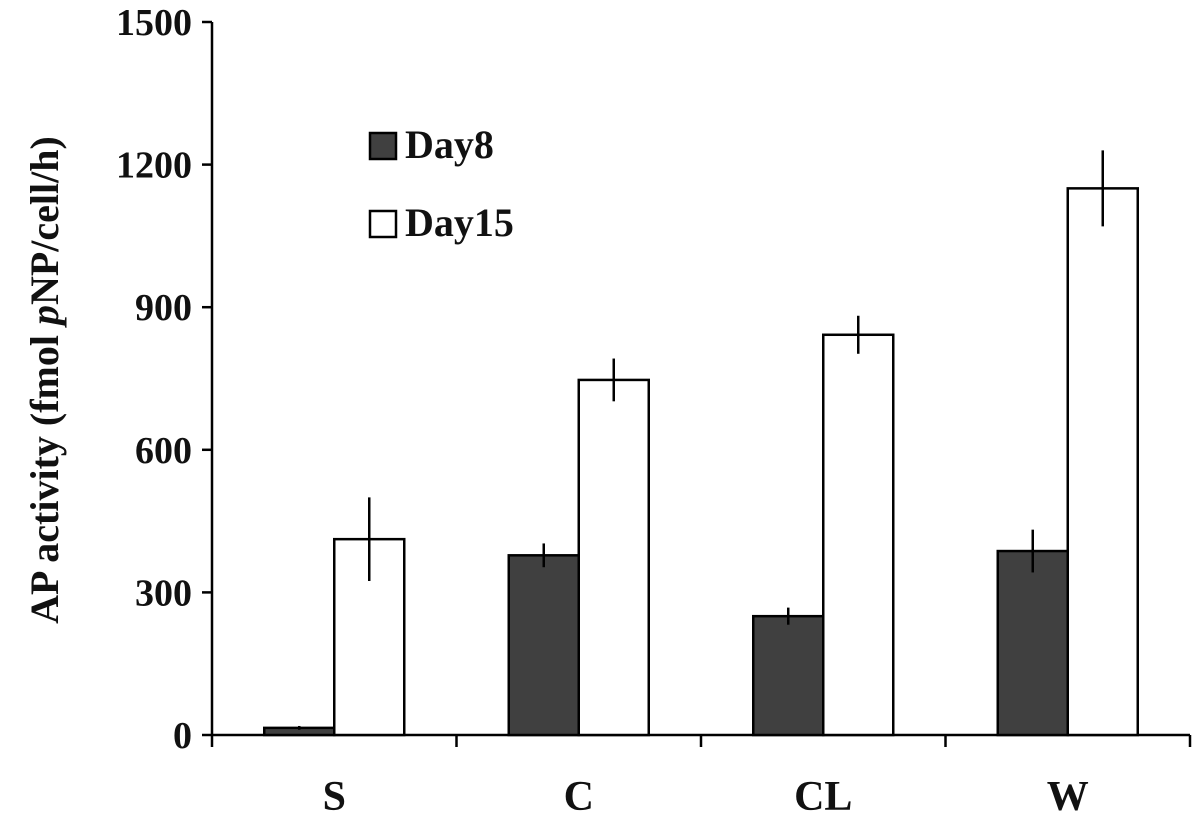 The width and height of the screenshot is (1202, 820). I want to click on y-tick-label: 1200, so click(154, 166).